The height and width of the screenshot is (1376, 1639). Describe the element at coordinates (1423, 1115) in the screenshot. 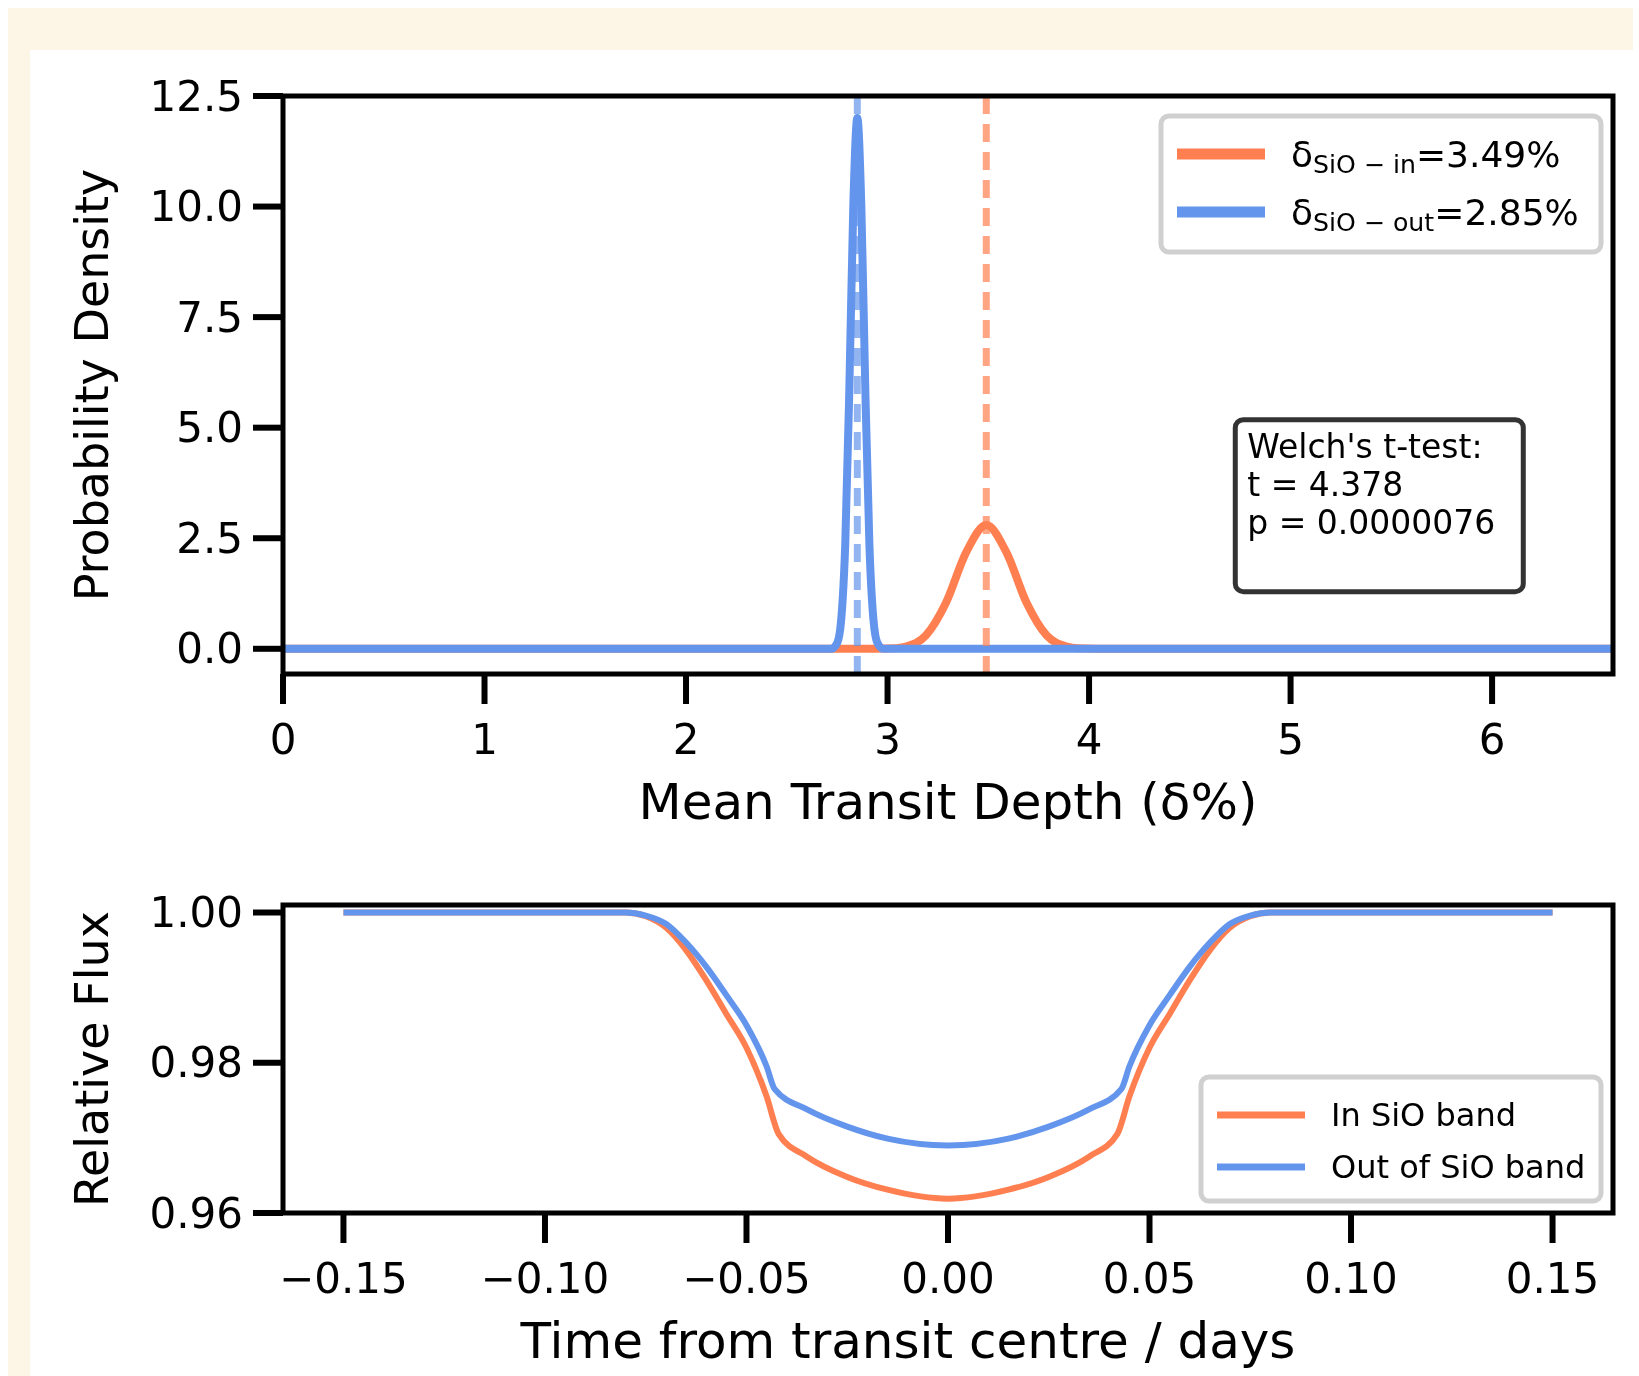

I see `legend-label: In SiO band` at that location.